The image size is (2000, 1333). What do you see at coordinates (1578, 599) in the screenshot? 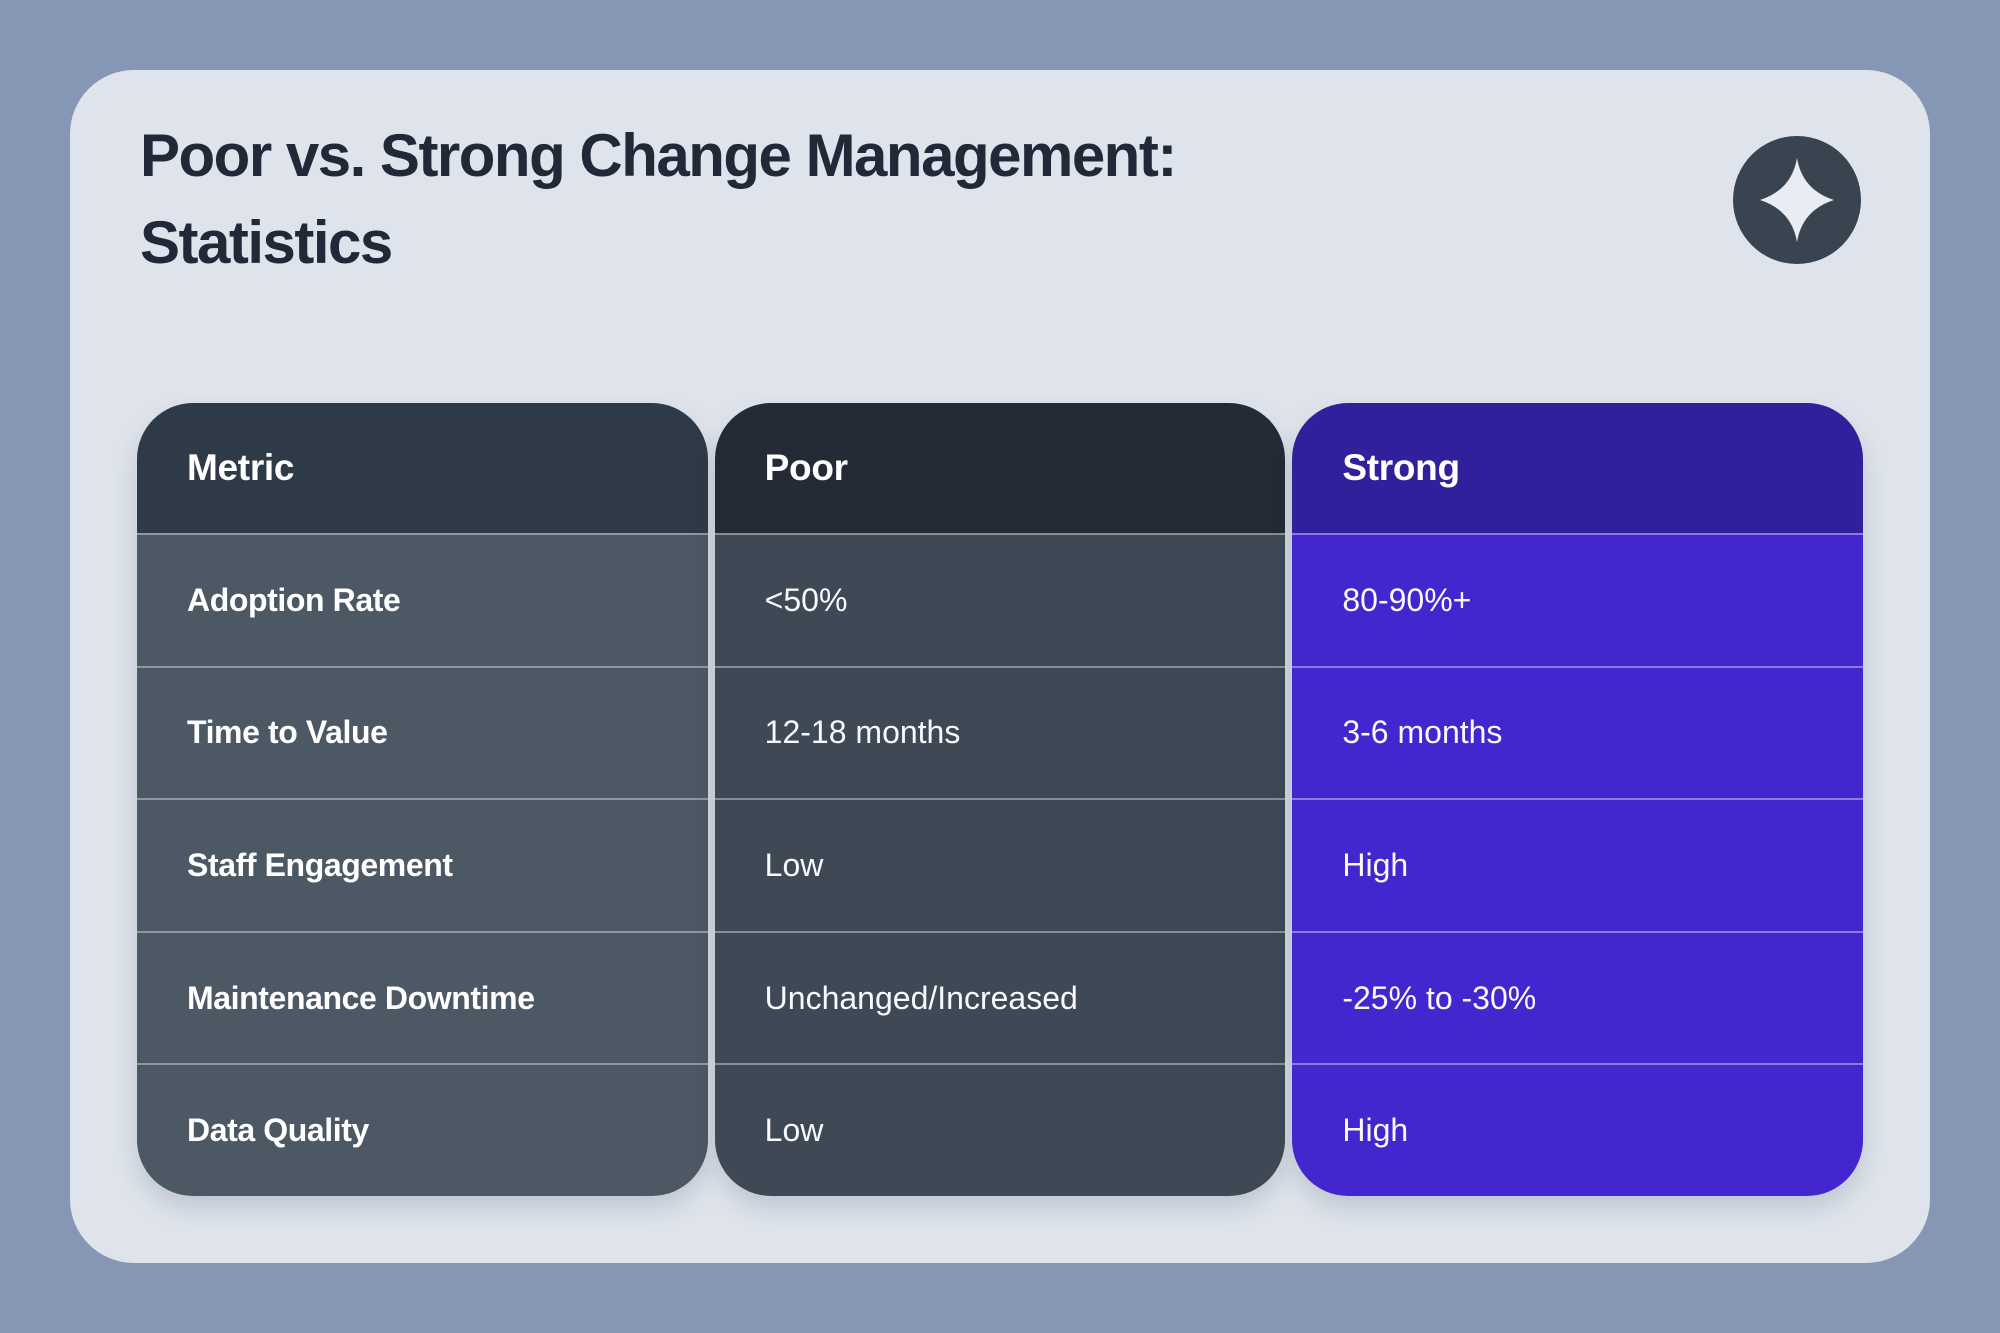
I see `strong-cell-adoption-rate: 80-90%+` at bounding box center [1578, 599].